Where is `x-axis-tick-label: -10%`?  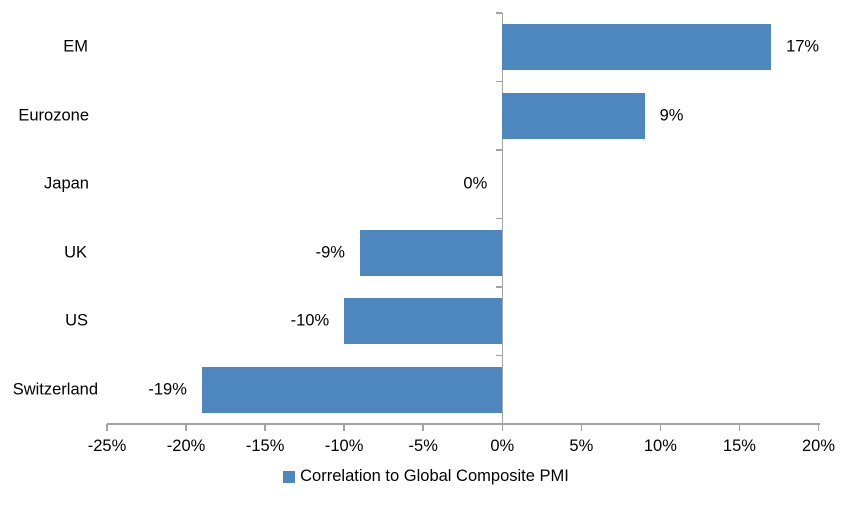 x-axis-tick-label: -10% is located at coordinates (344, 446).